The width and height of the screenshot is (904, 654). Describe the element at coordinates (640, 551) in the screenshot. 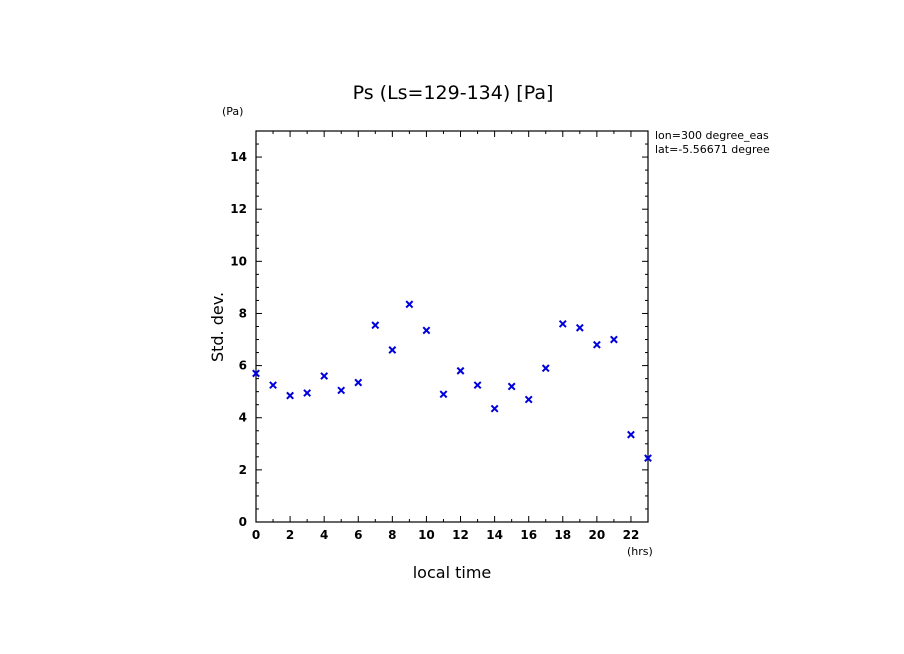

I see `x-axis-unit: (hrs)` at that location.